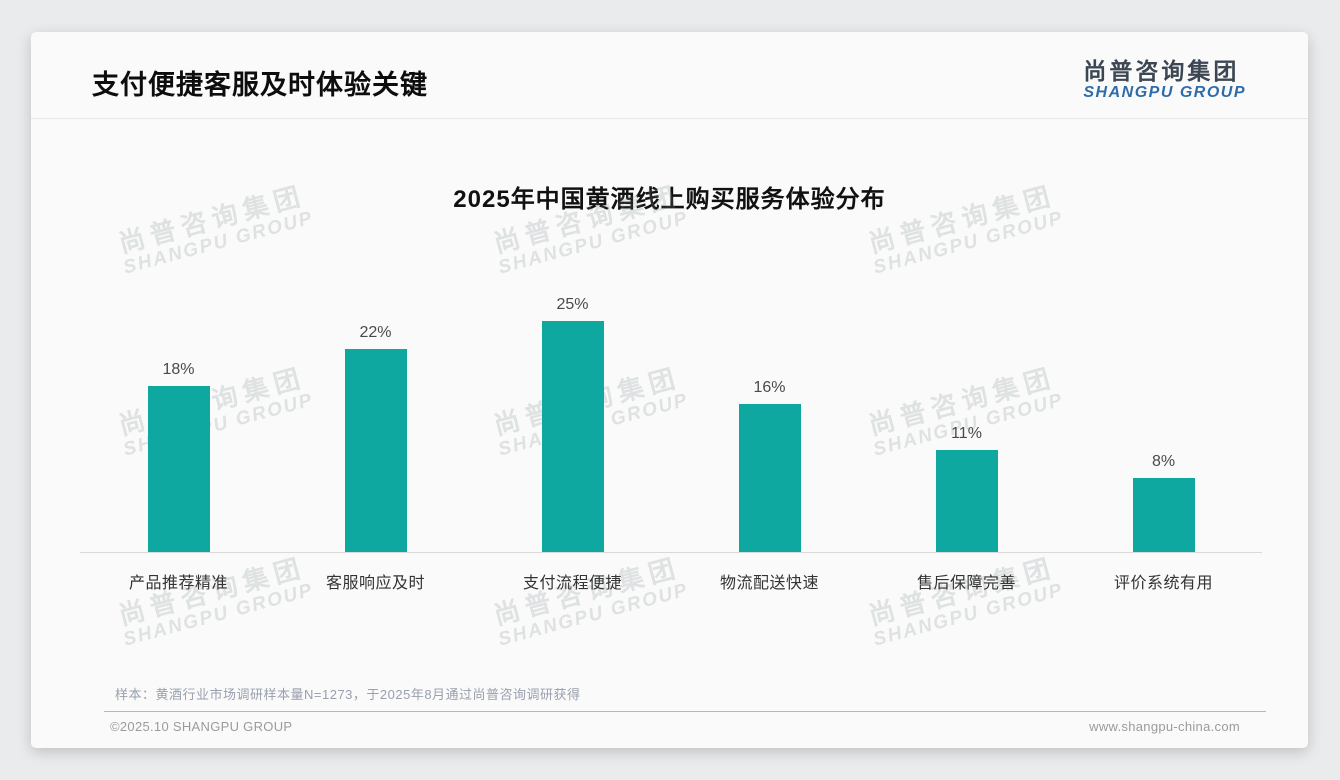  I want to click on bar-category-label: 售后保障完善, so click(966, 583).